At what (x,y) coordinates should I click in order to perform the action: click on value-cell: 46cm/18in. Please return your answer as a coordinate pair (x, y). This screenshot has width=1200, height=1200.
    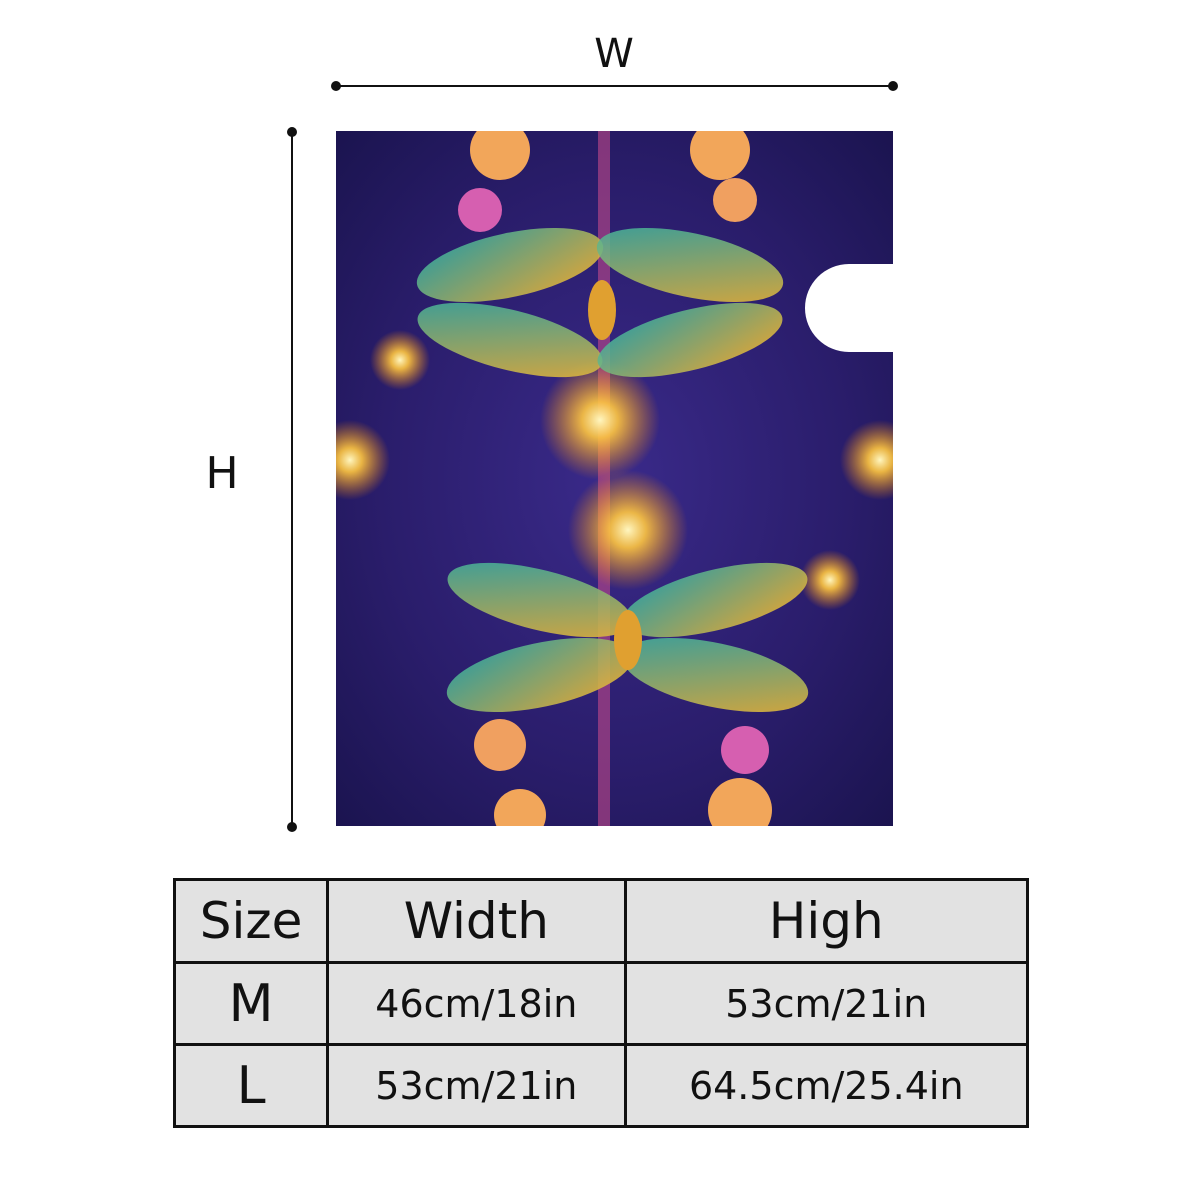
    Looking at the image, I should click on (476, 1003).